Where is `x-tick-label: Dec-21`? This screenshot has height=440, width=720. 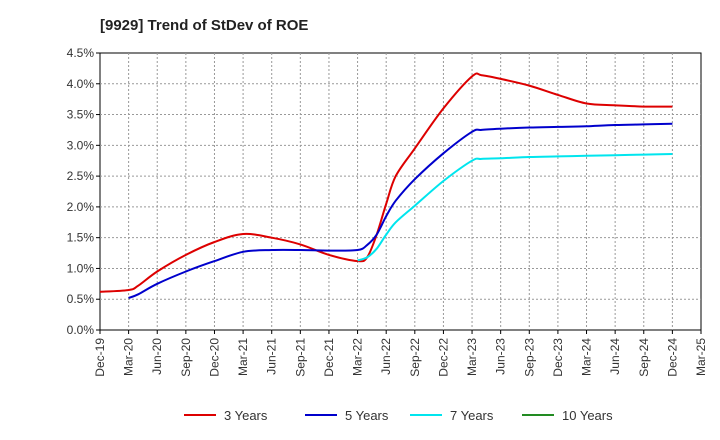 x-tick-label: Dec-21 is located at coordinates (329, 357).